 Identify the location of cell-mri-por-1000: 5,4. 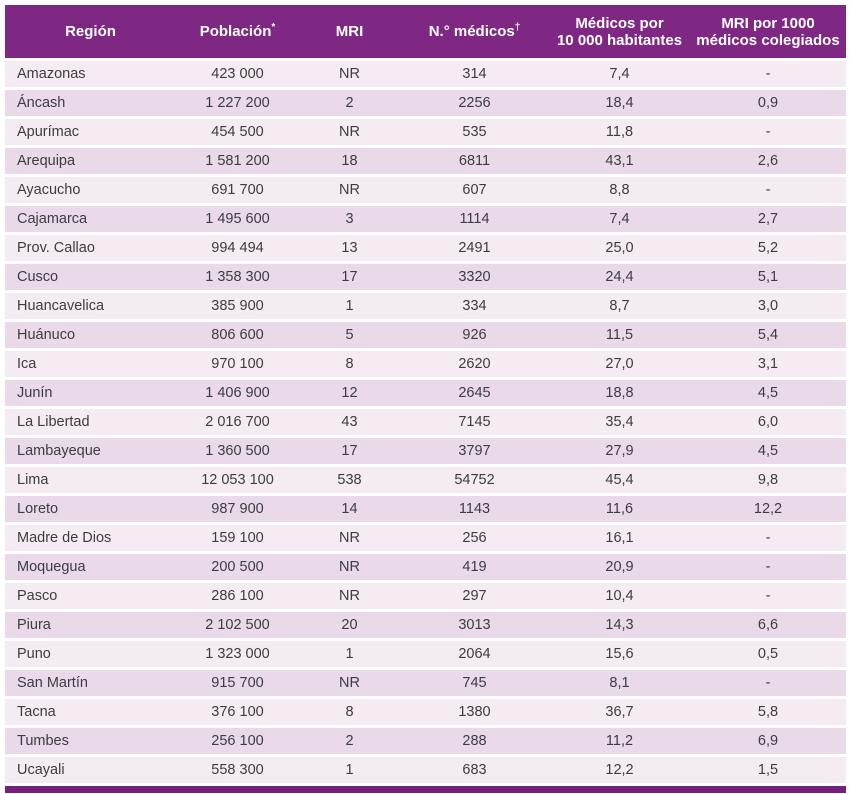
(768, 335).